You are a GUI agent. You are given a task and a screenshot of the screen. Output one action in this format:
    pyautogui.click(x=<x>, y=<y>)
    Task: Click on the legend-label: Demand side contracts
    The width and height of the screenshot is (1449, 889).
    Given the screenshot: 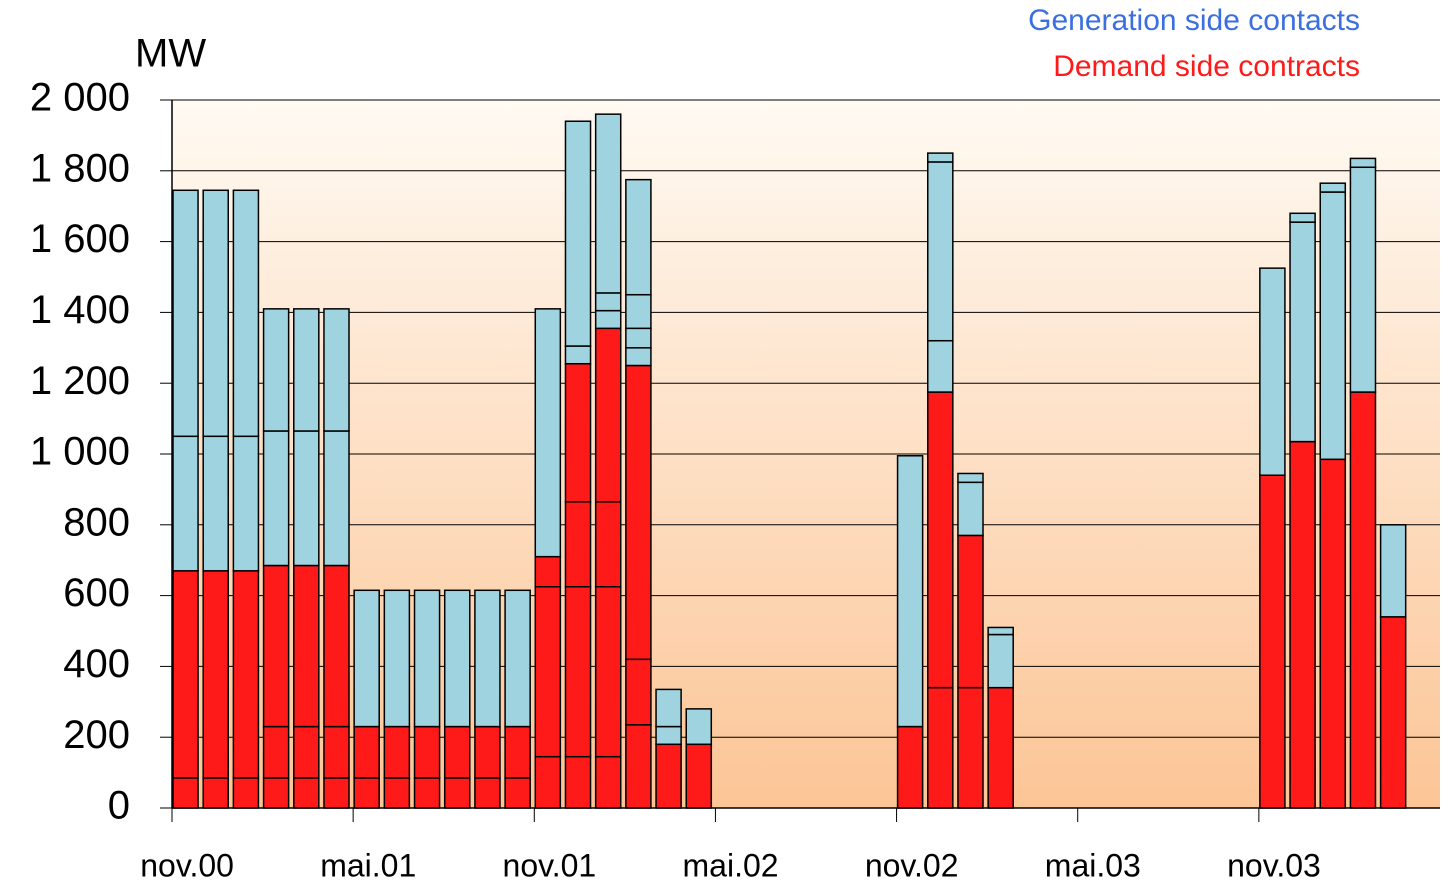 What is the action you would take?
    pyautogui.click(x=1206, y=66)
    